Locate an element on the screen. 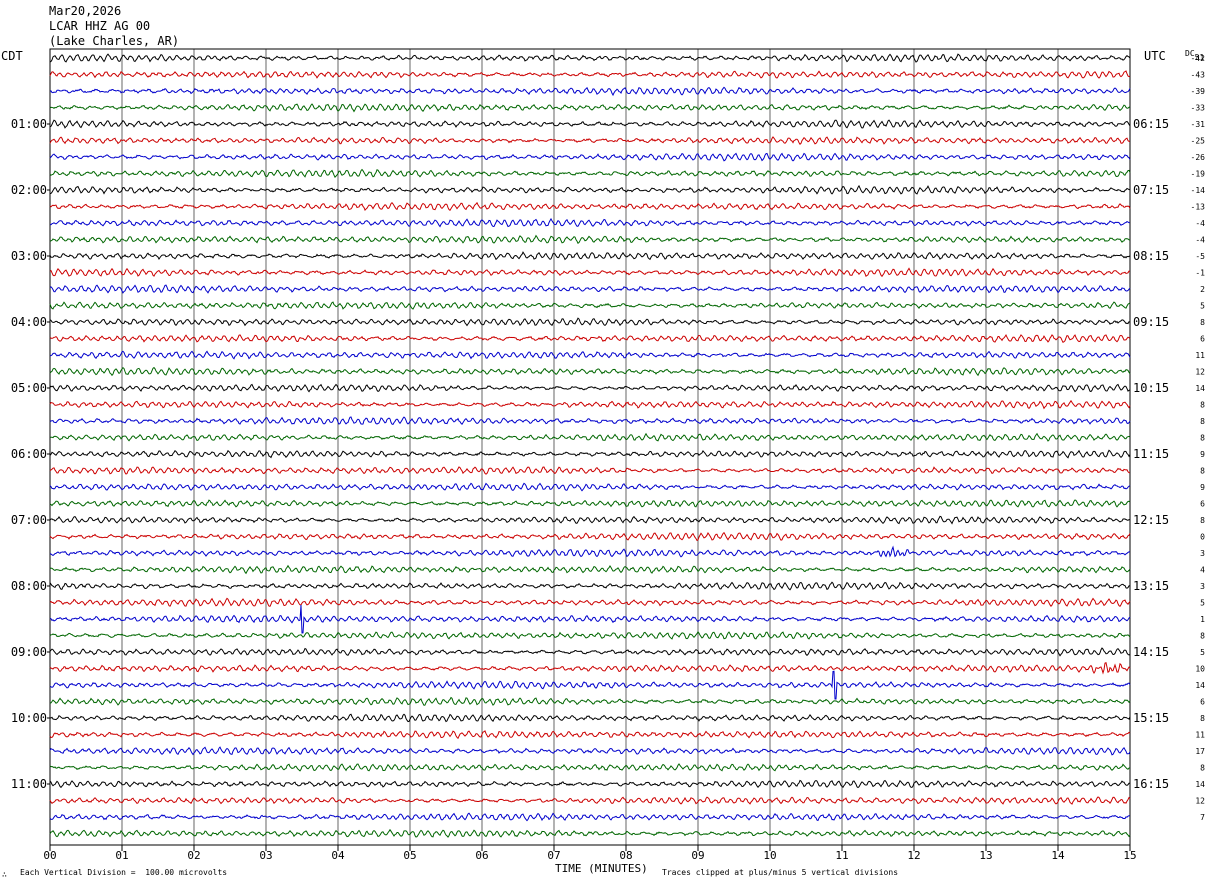 This screenshot has height=886, width=1210. right-hour-label: 10:15 is located at coordinates (1151, 388).